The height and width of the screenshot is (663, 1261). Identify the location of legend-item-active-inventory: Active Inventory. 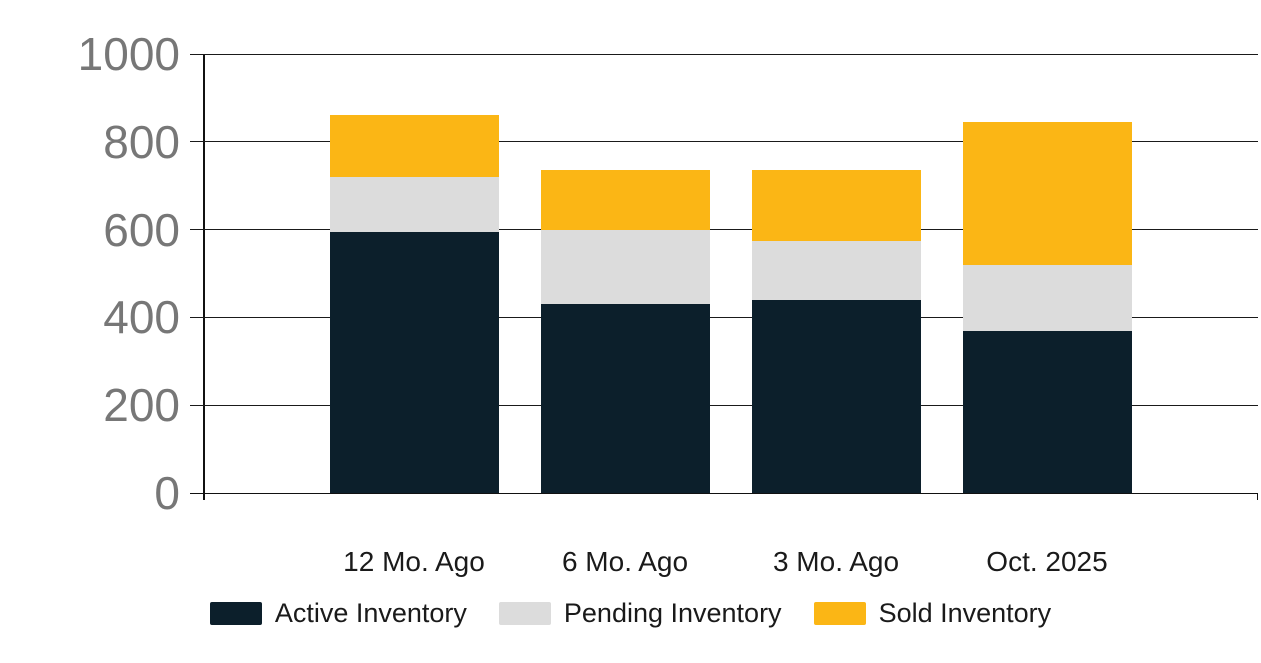
(338, 613).